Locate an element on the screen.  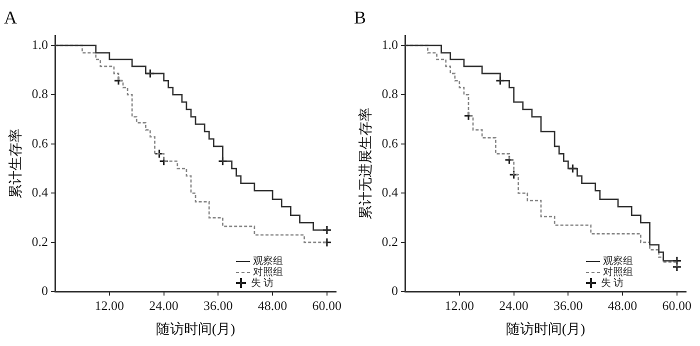
chart-title: A is located at coordinates (10, 18).